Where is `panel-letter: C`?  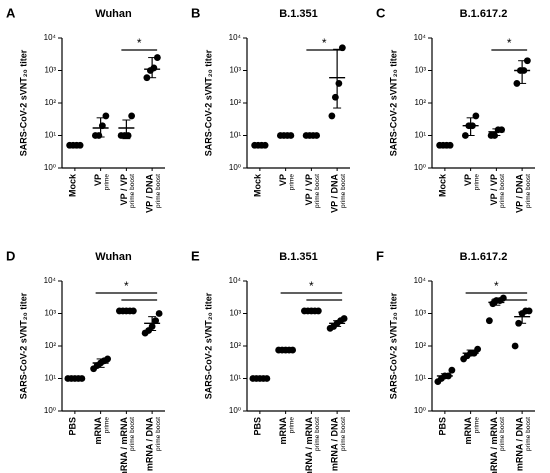
panel-letter: C is located at coordinates (381, 12).